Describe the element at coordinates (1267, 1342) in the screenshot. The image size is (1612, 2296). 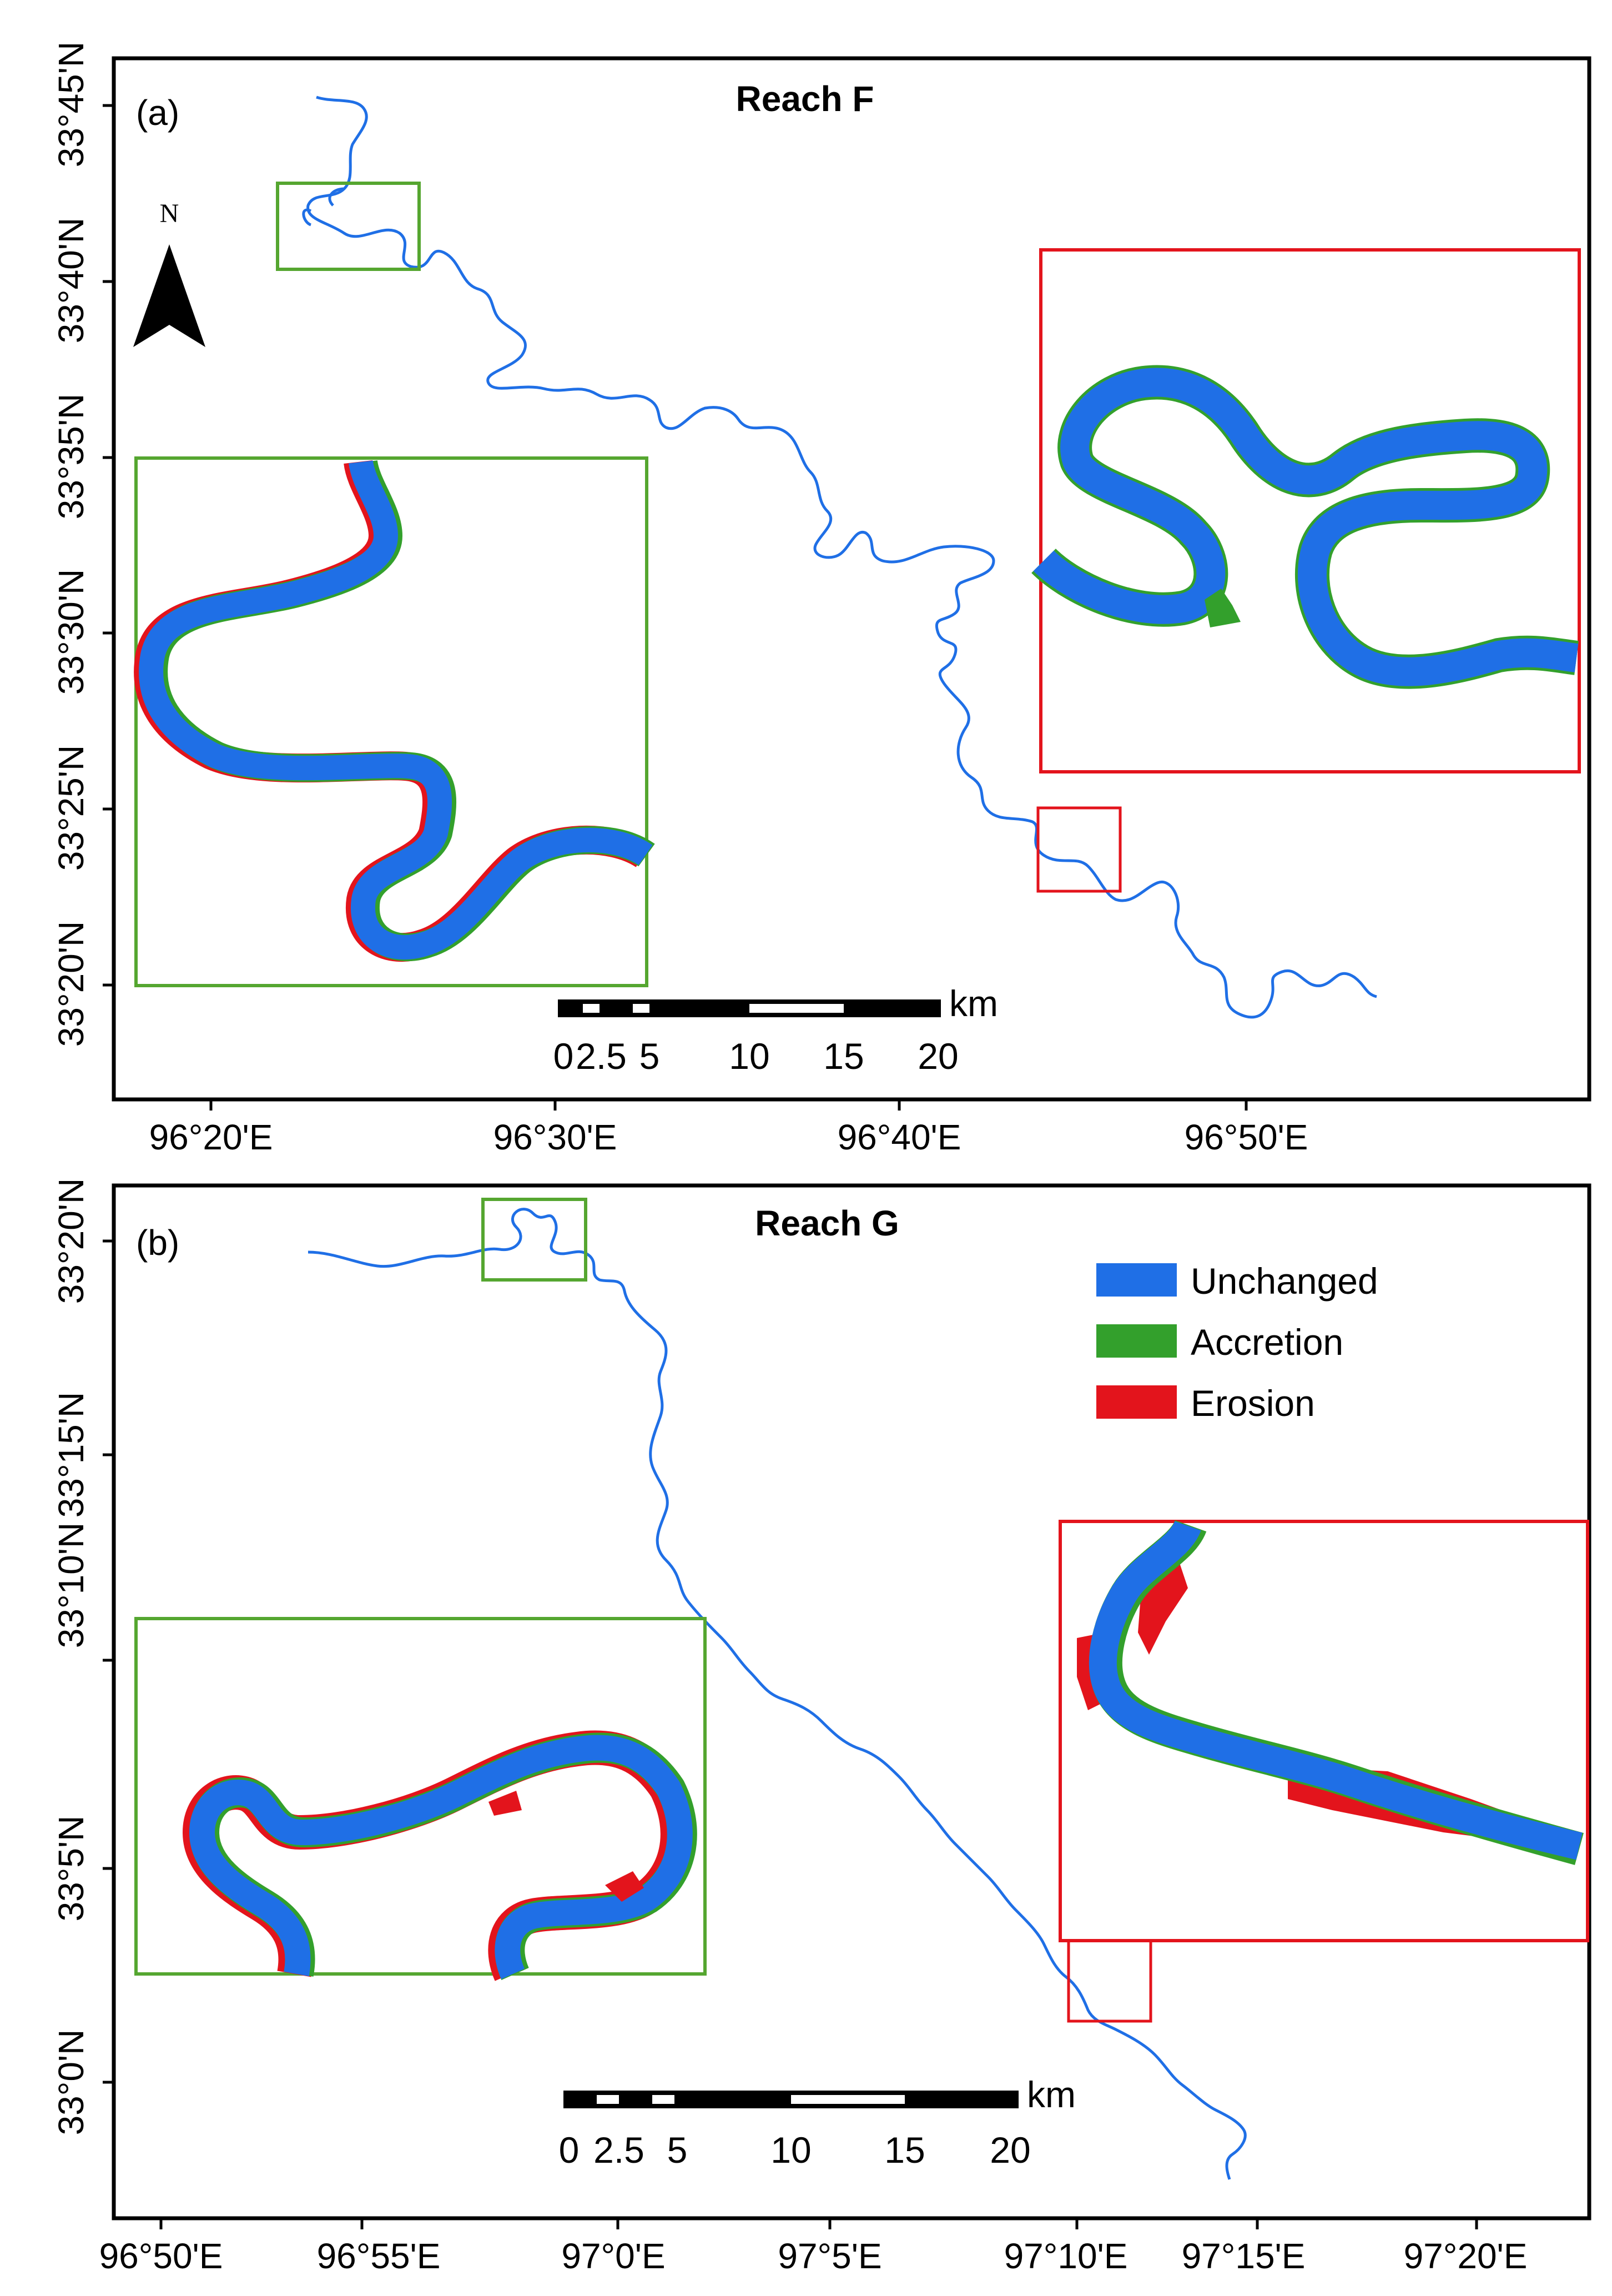
I see `legend-label-accretion: Accretion` at that location.